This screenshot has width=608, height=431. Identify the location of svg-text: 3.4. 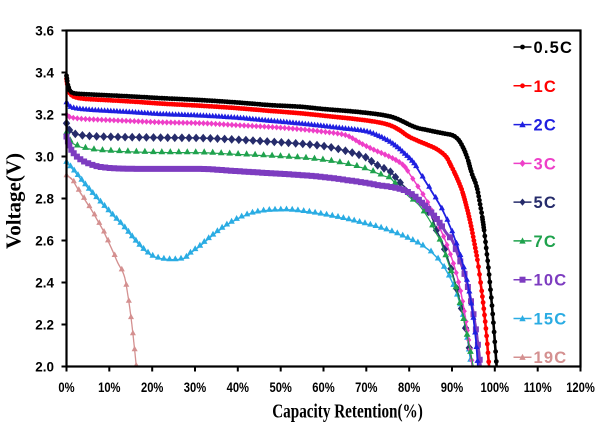
(44, 72).